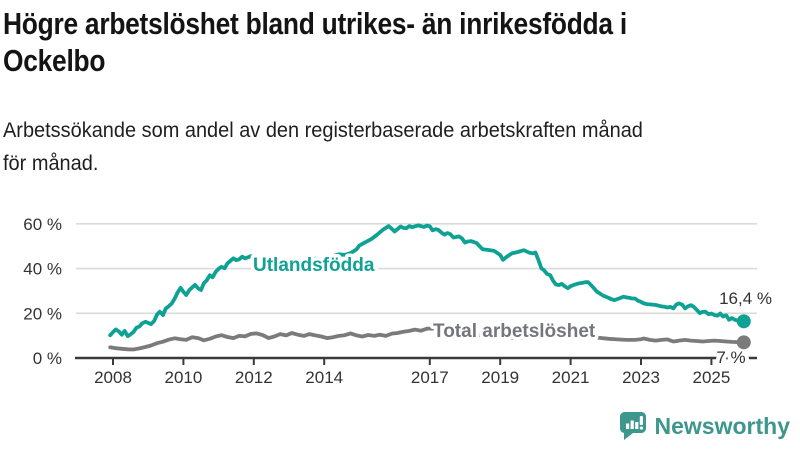 Image resolution: width=800 pixels, height=450 pixels. Describe the element at coordinates (183, 377) in the screenshot. I see `x-tick-label: 2010` at that location.